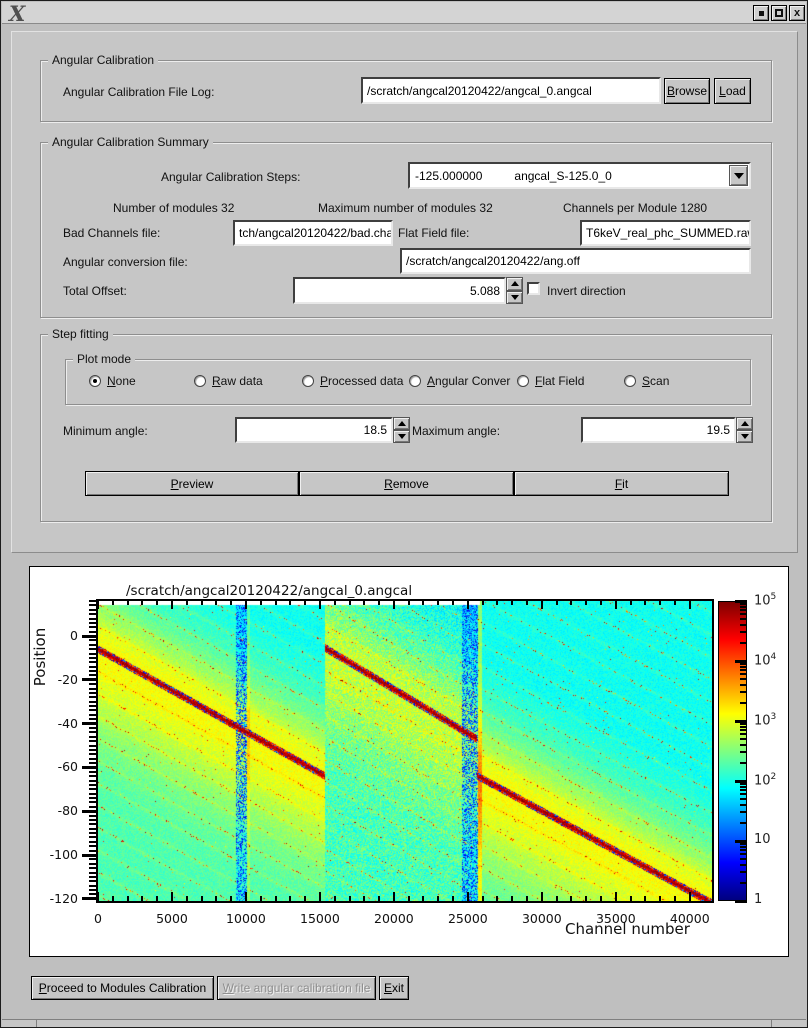  Describe the element at coordinates (313, 233) in the screenshot. I see `bad-channels-input: tch/angcal20120422/bad.chan` at that location.